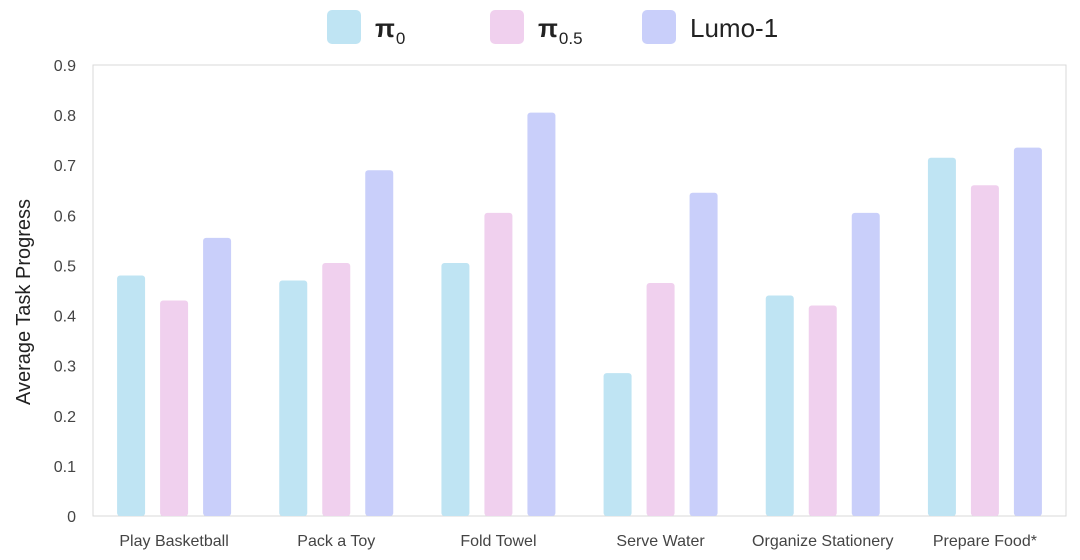 The height and width of the screenshot is (560, 1080). What do you see at coordinates (65, 467) in the screenshot?
I see `y-tick-label: 0.1` at bounding box center [65, 467].